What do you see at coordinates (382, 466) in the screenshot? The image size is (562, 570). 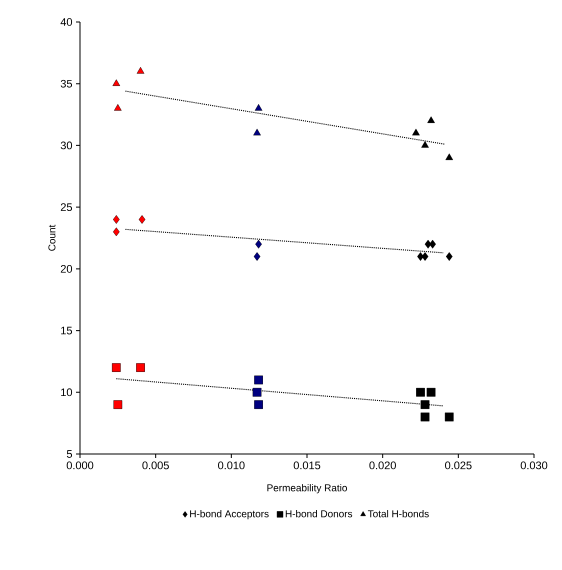 I see `x-tick-label: 0.020` at bounding box center [382, 466].